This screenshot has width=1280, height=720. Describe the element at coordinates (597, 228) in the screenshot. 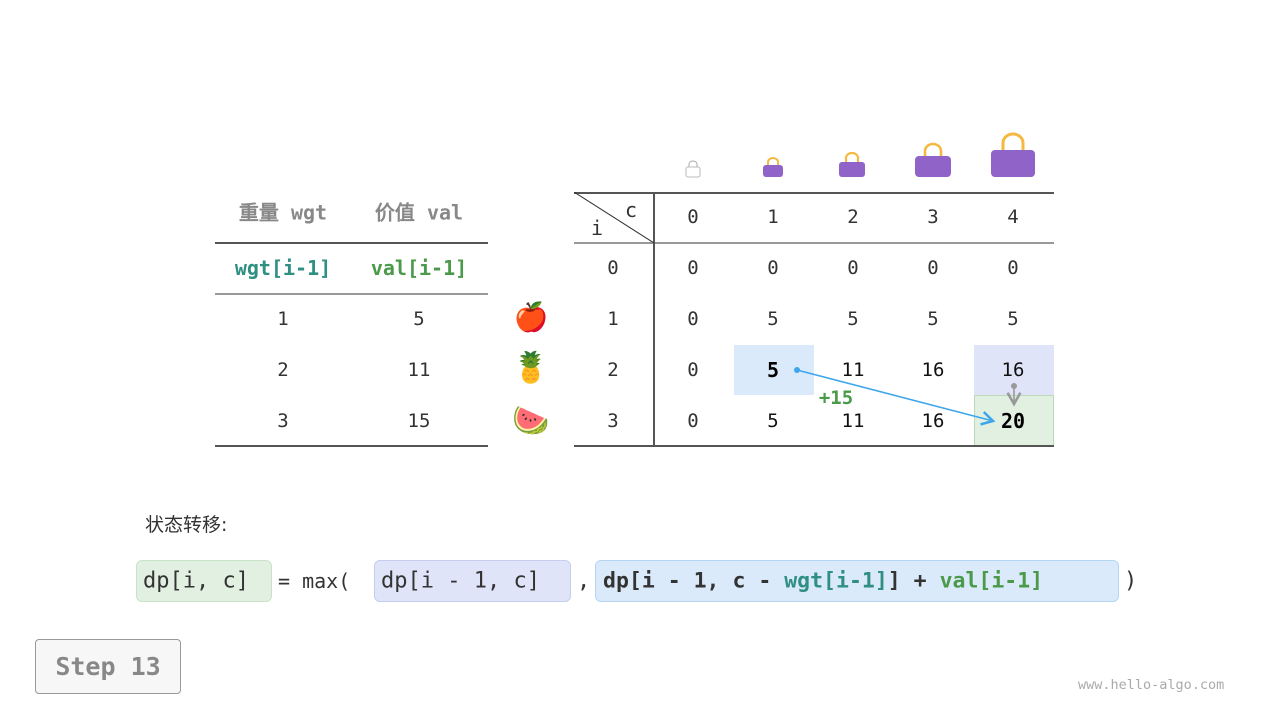

I see `corner-row-label: i` at that location.